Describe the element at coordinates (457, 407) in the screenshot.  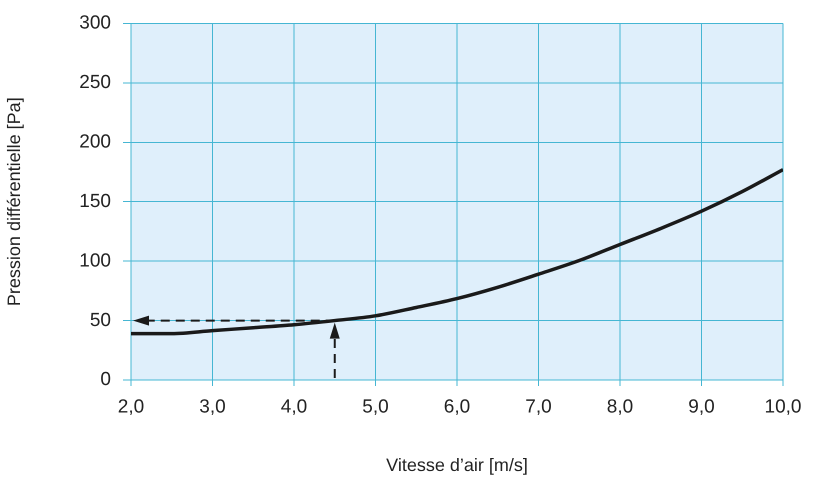
I see `x-tick-label: 6,0` at that location.